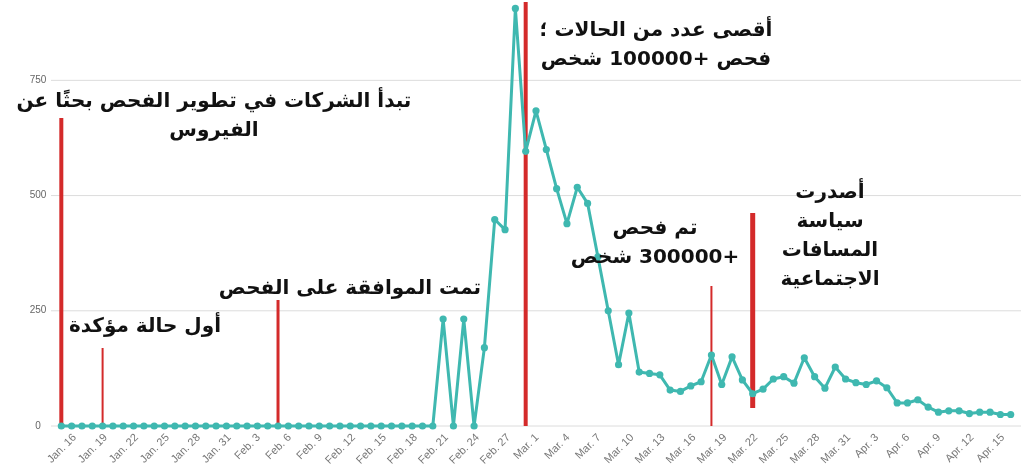 The width and height of the screenshot is (1024, 474). What do you see at coordinates (38, 425) in the screenshot?
I see `y-tick-label: 0` at bounding box center [38, 425].